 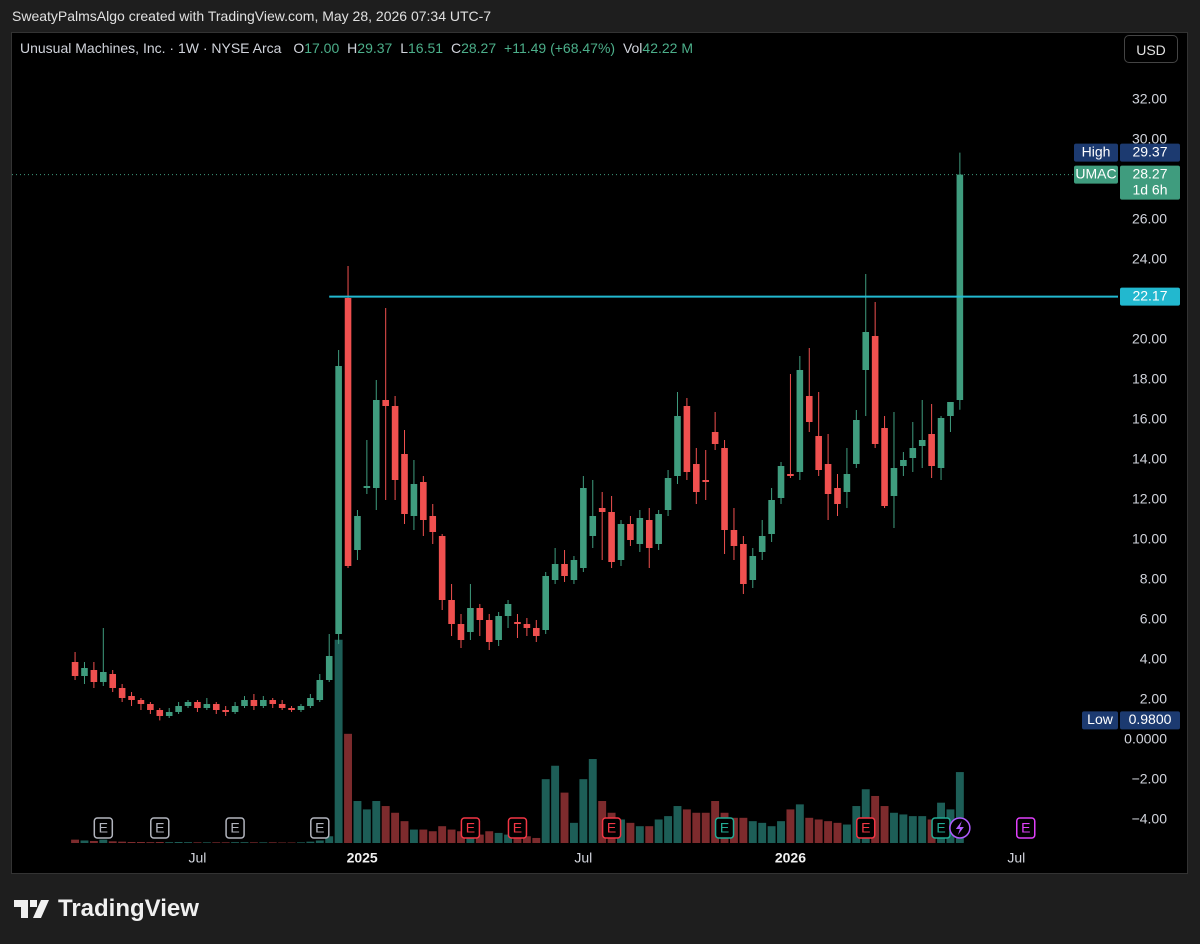 I want to click on y-tick-label: 14.00, so click(x=1149, y=459).